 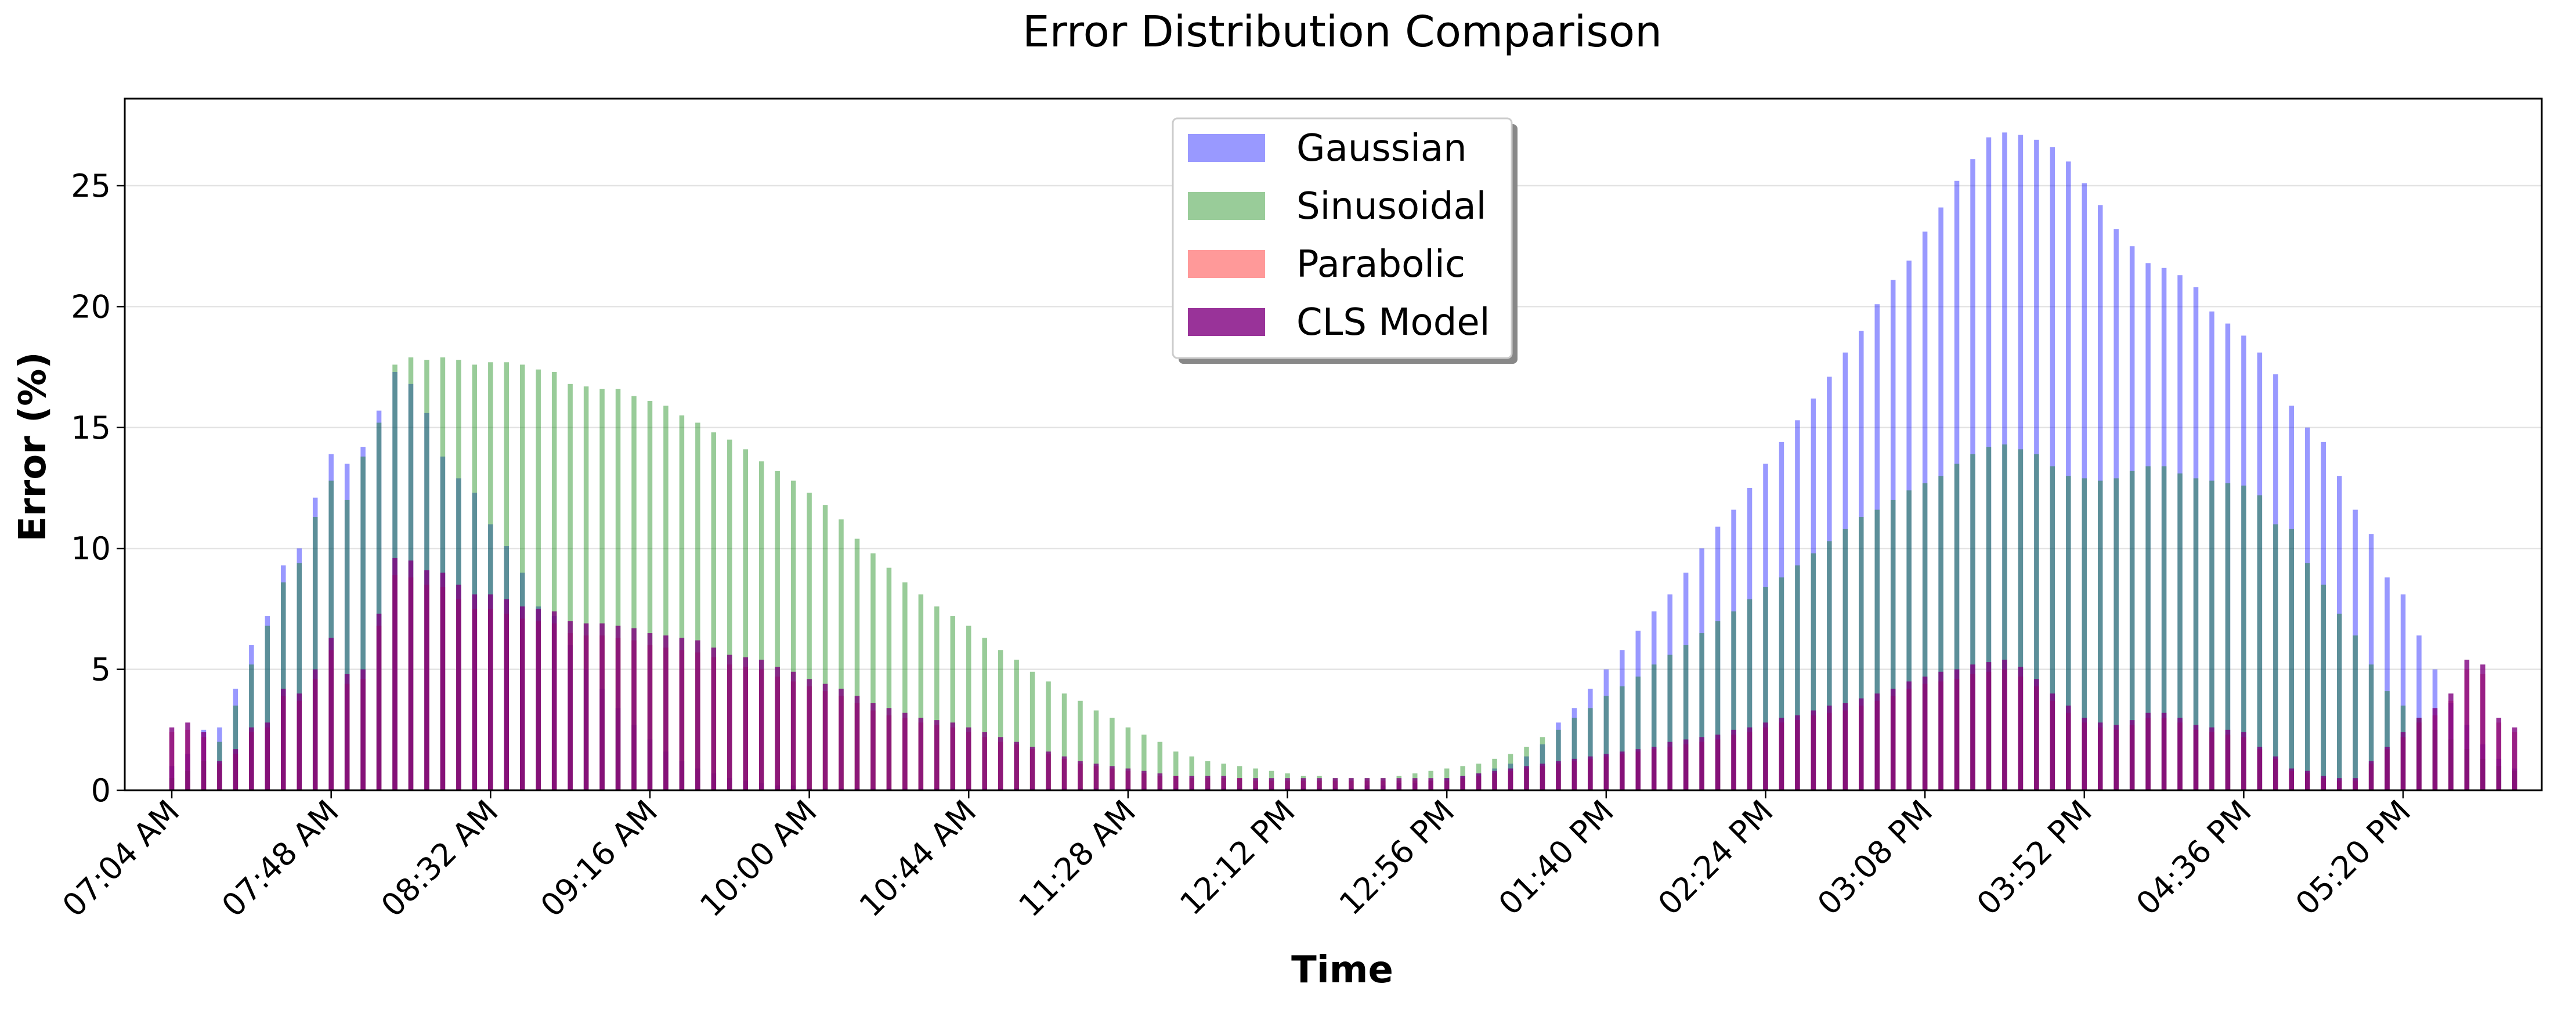 I want to click on legend-label: Gaussian, so click(x=1381, y=148).